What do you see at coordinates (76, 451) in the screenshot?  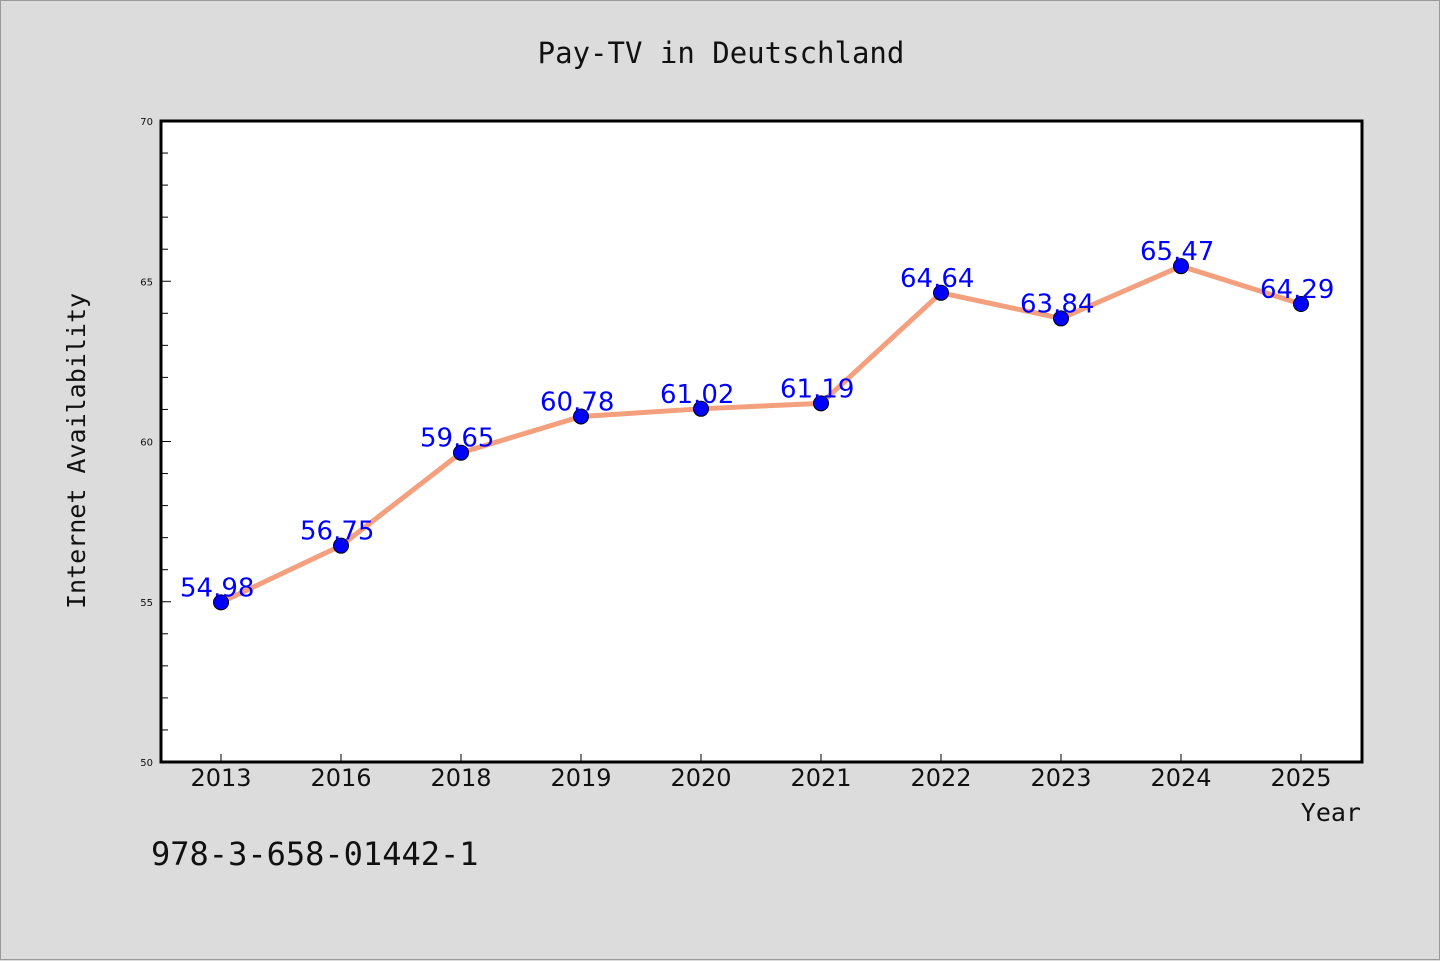 I see `y-axis-label: Internet Availability` at bounding box center [76, 451].